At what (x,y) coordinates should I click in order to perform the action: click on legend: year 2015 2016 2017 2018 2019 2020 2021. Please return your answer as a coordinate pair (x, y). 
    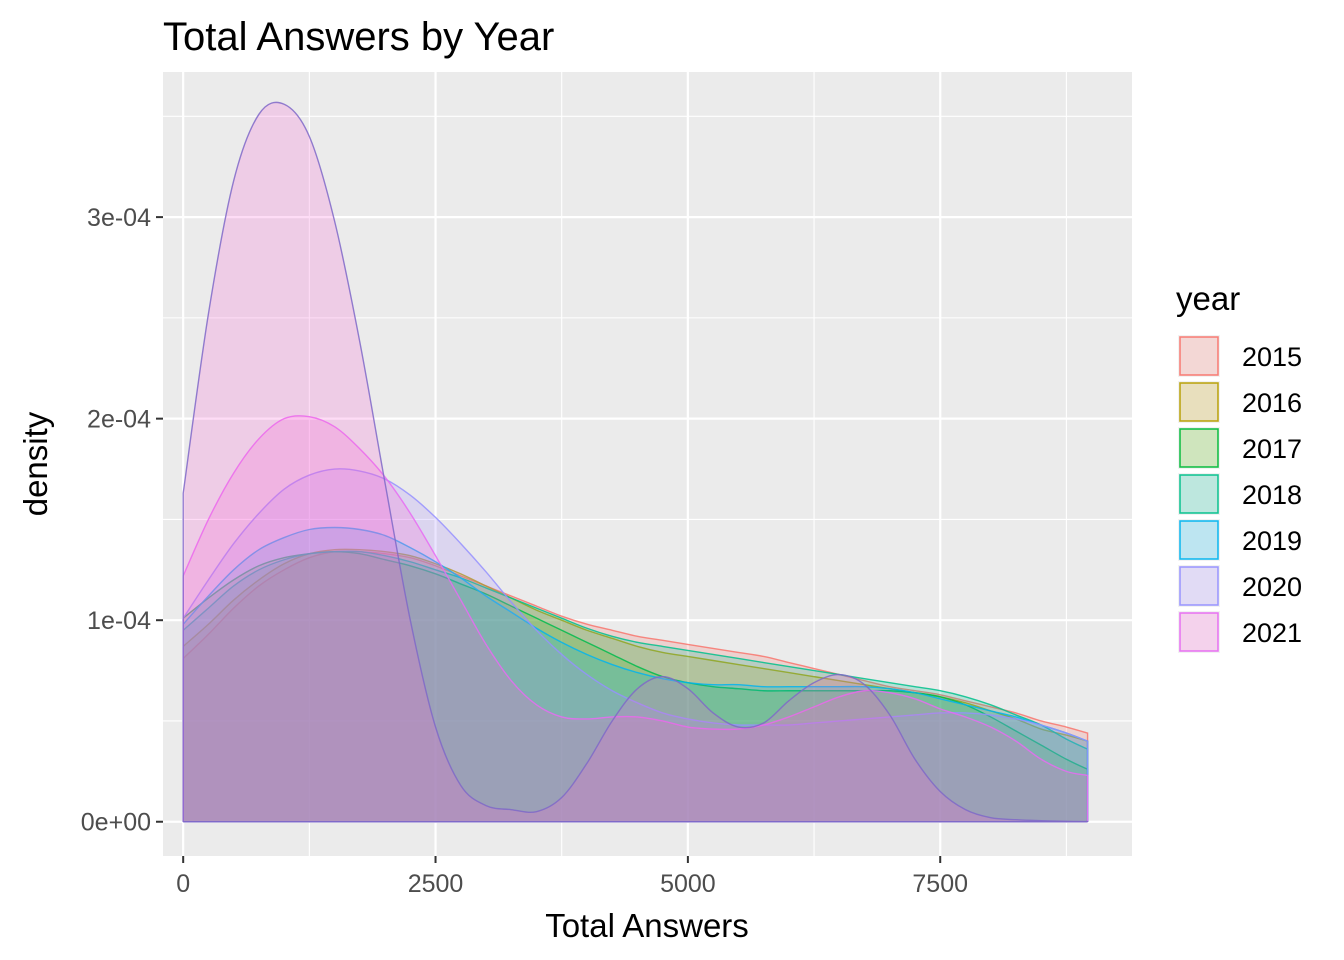
    Looking at the image, I should click on (1239, 466).